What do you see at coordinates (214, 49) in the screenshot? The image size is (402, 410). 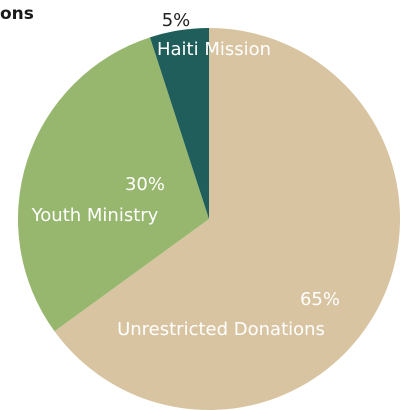 I see `slice-category-label: Haiti Mission` at bounding box center [214, 49].